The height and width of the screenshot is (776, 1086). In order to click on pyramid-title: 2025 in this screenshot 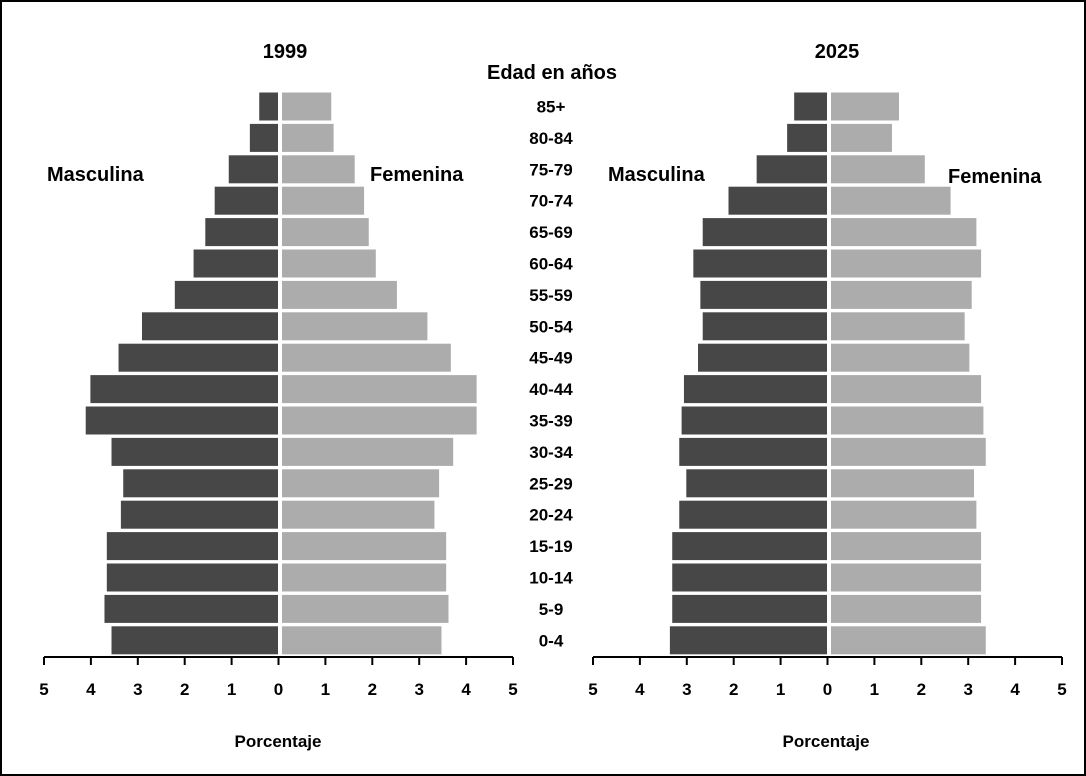, I will do `click(837, 52)`.